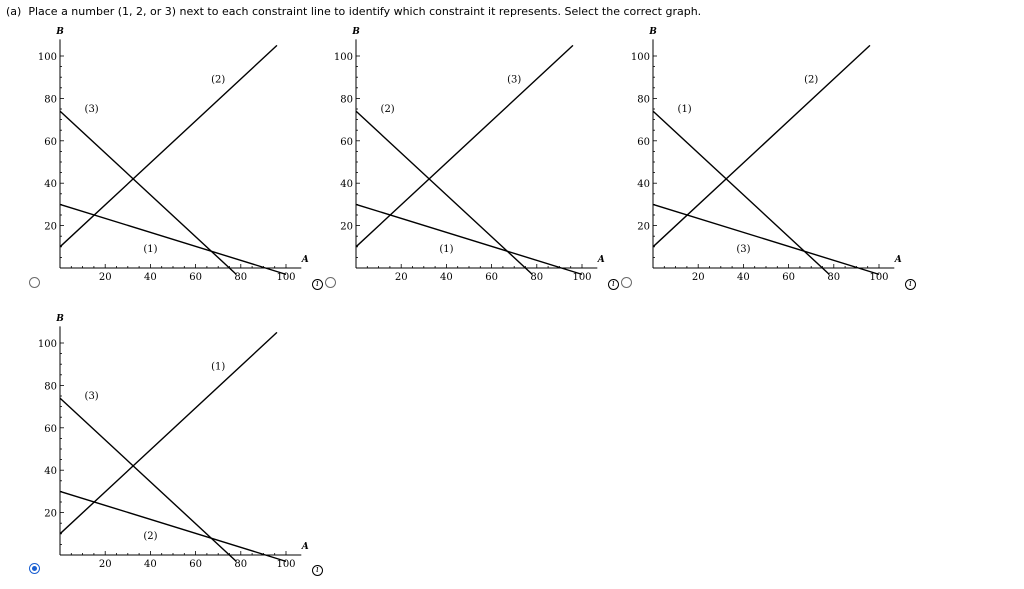  Describe the element at coordinates (626, 282) in the screenshot. I see `option-3-radio` at that location.